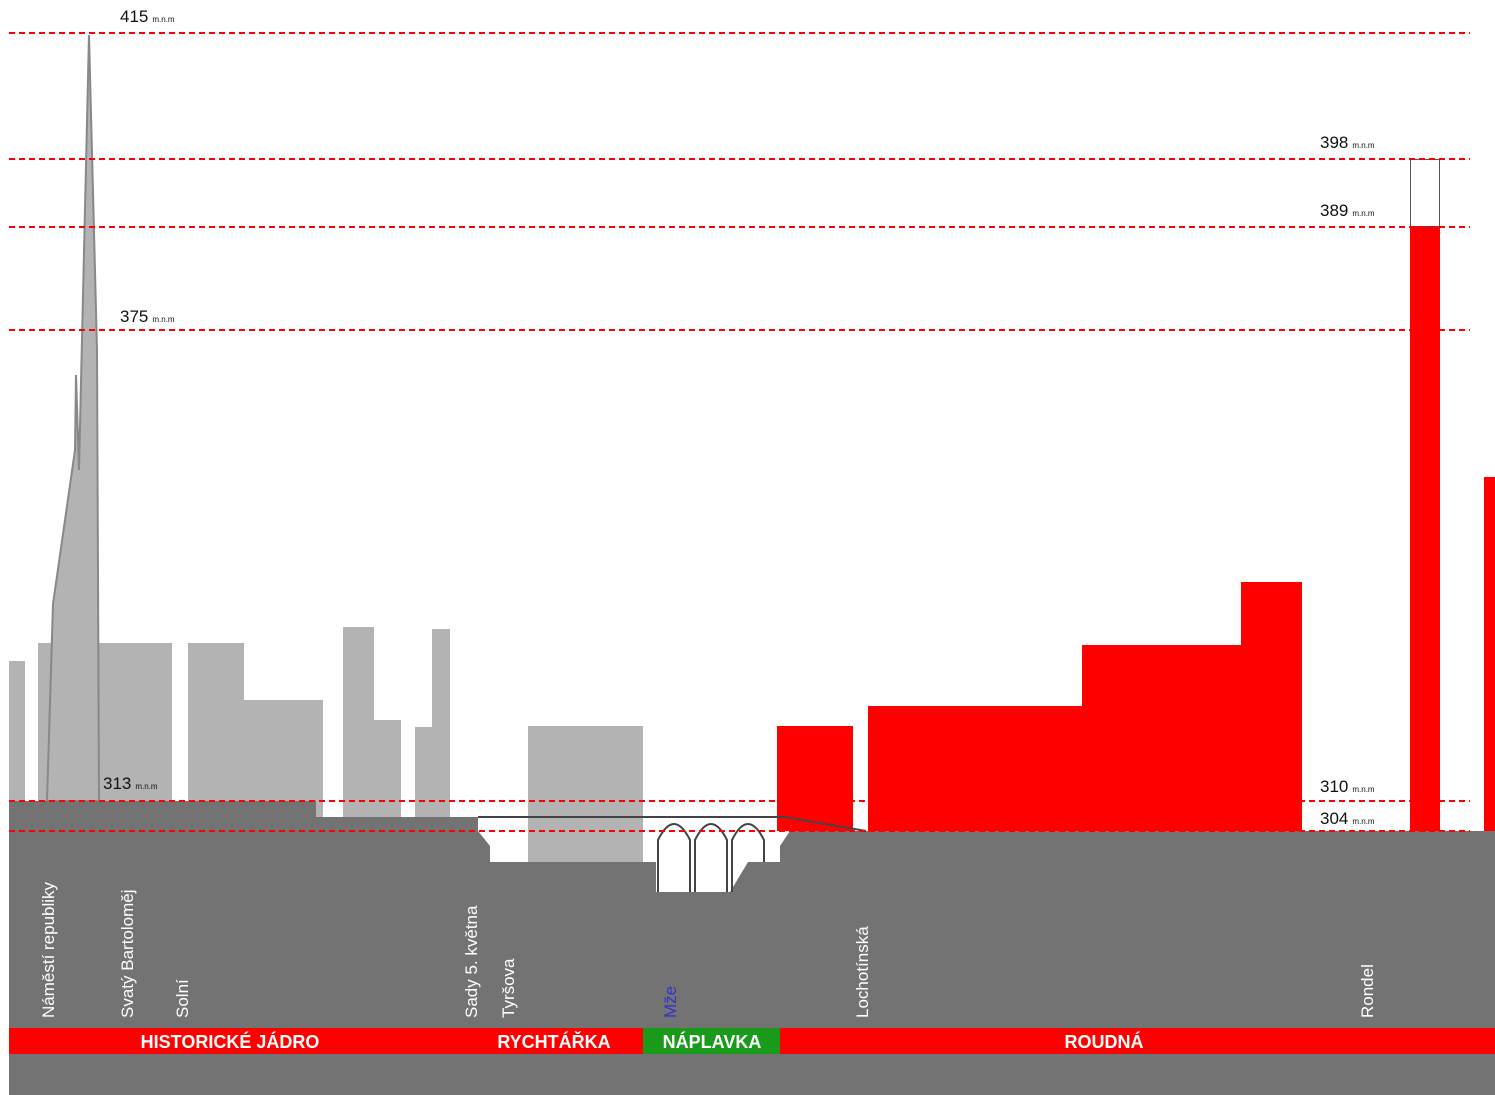 The width and height of the screenshot is (1495, 1095). I want to click on elevation-value: 398, so click(1334, 142).